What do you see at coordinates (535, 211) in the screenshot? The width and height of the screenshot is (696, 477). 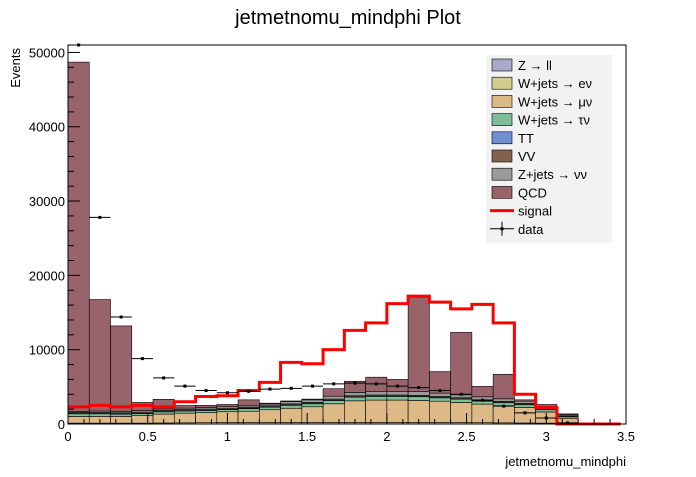 I see `legend-label-8: signal` at bounding box center [535, 211].